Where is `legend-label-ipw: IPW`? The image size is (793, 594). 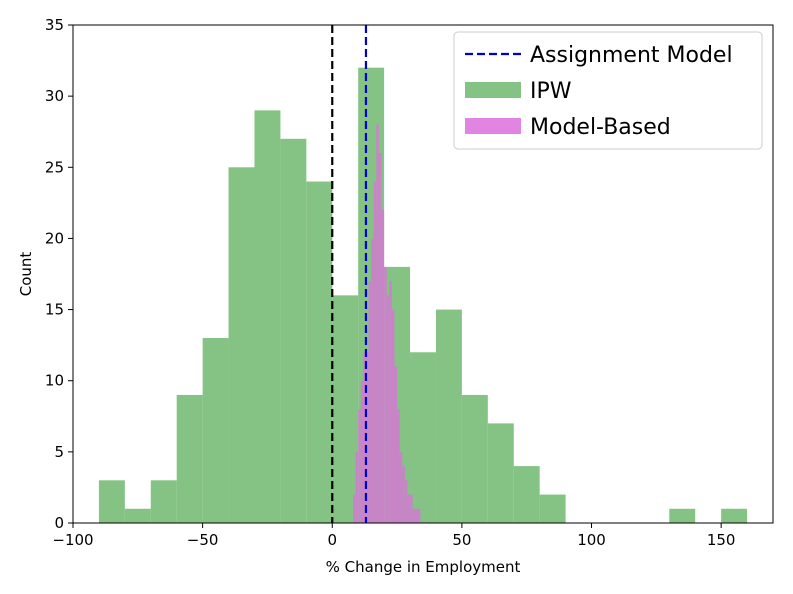
legend-label-ipw: IPW is located at coordinates (551, 91).